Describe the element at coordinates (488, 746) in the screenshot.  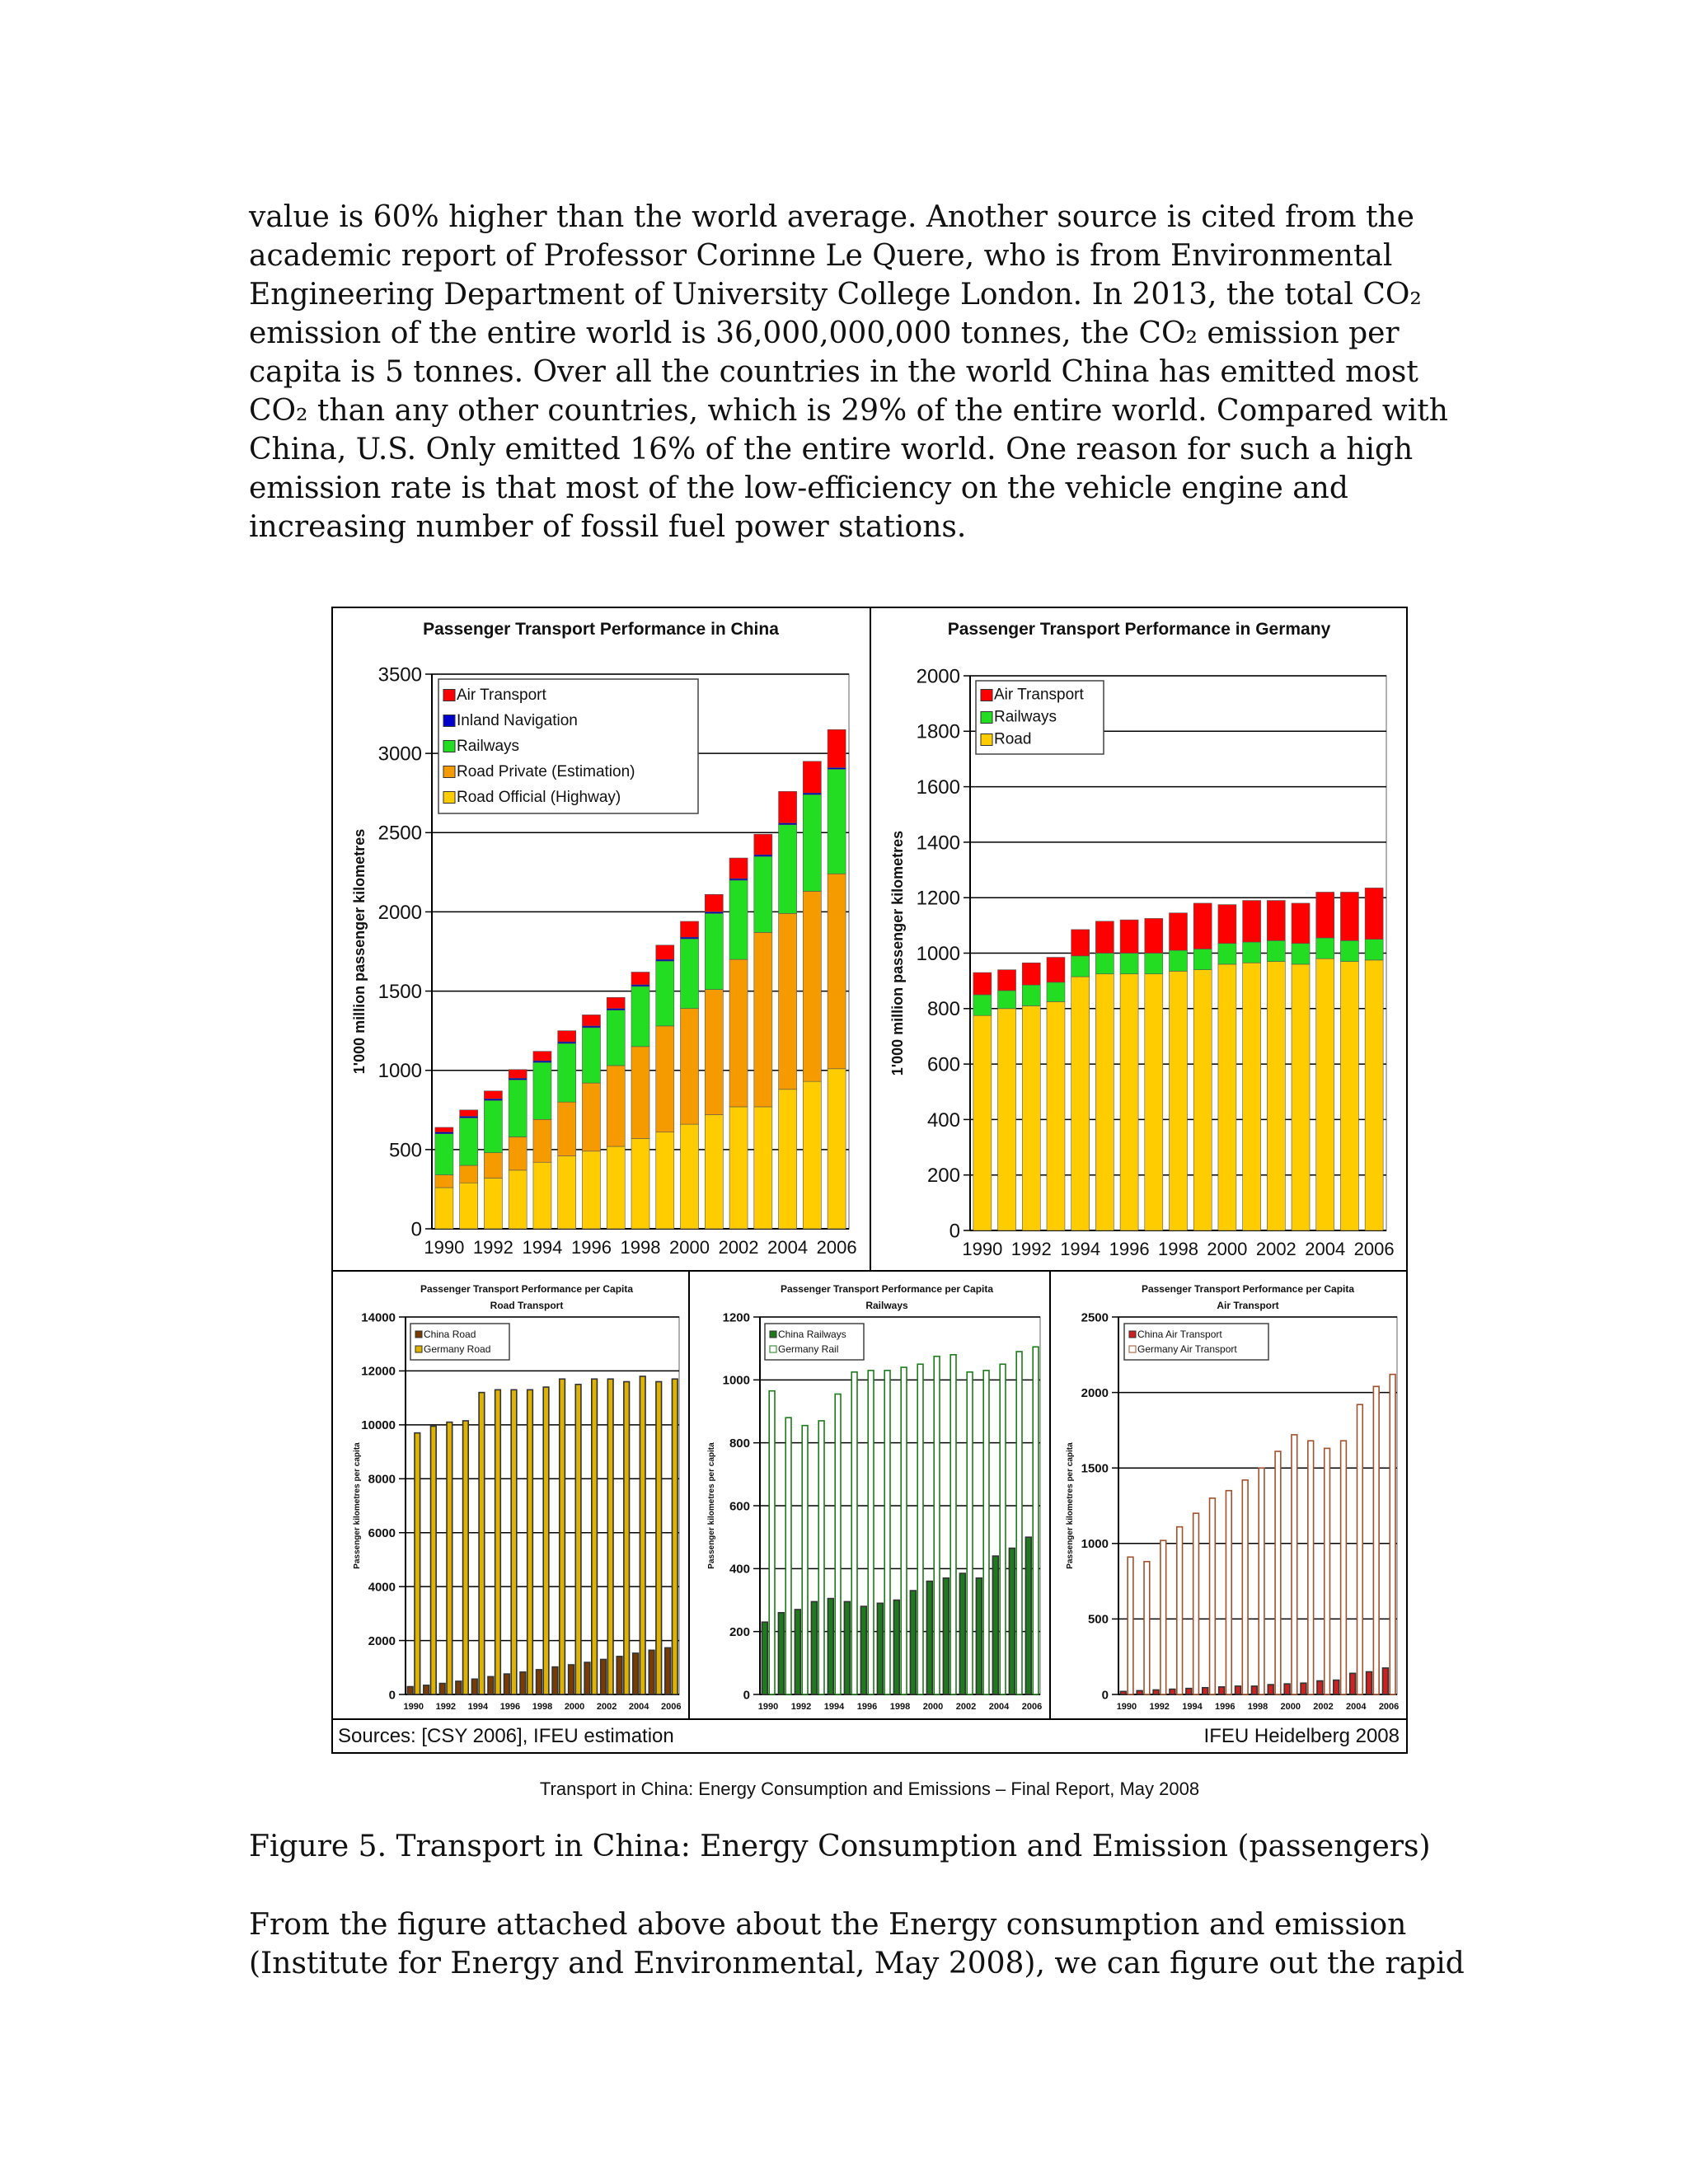
I see `legend-label: Railways` at that location.